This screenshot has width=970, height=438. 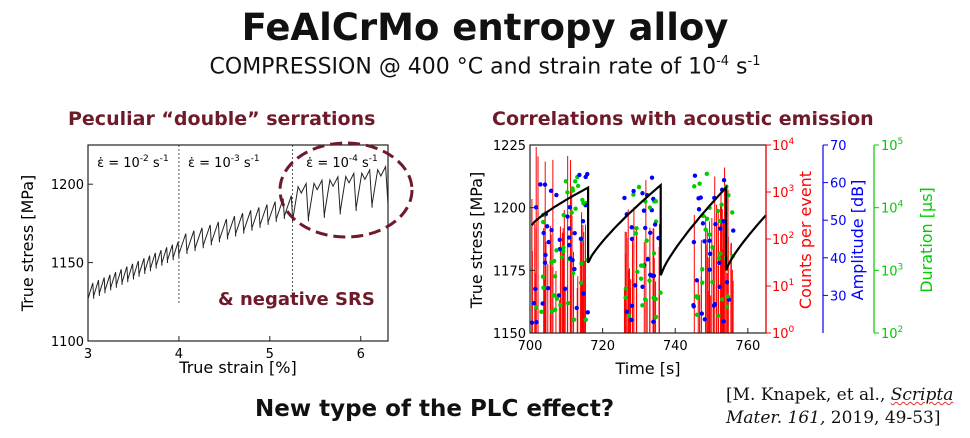 I want to click on right-y-tick-label: 1175, so click(x=509, y=271).